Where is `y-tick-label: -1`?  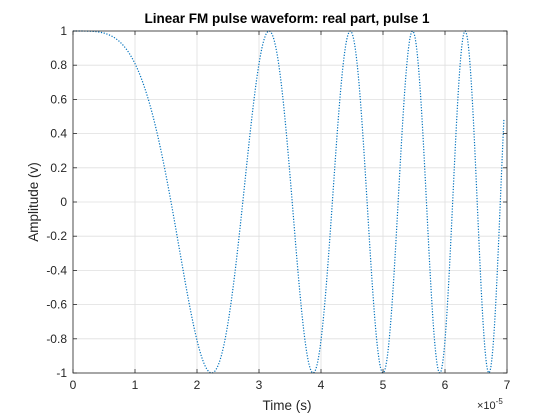
y-tick-label: -1 is located at coordinates (61, 373).